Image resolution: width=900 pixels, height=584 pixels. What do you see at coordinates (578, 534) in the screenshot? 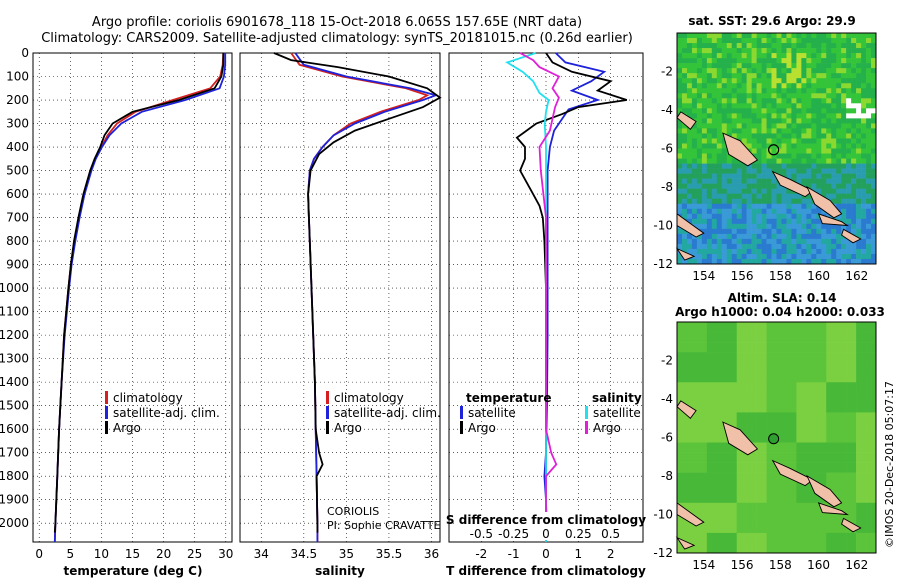
I see `s-tick-label: 0.25` at bounding box center [578, 534].